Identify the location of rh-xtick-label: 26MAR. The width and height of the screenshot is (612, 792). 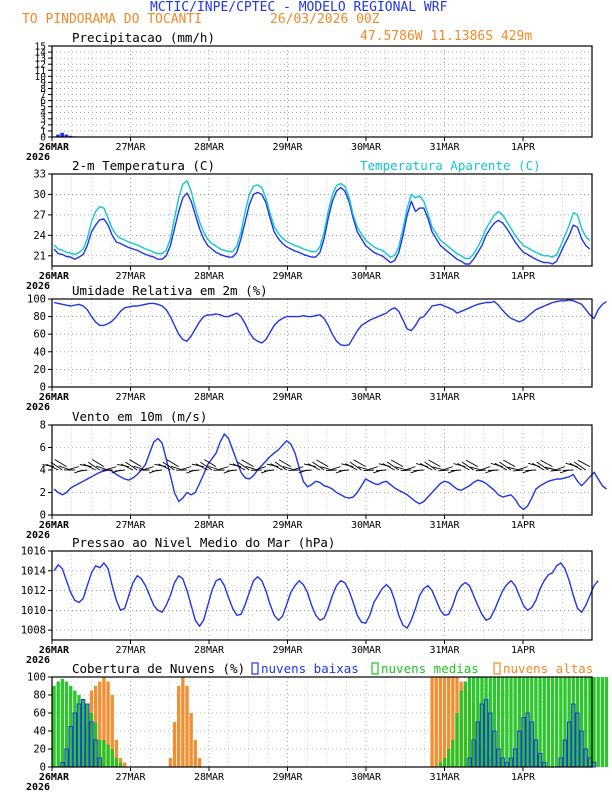
(54, 397).